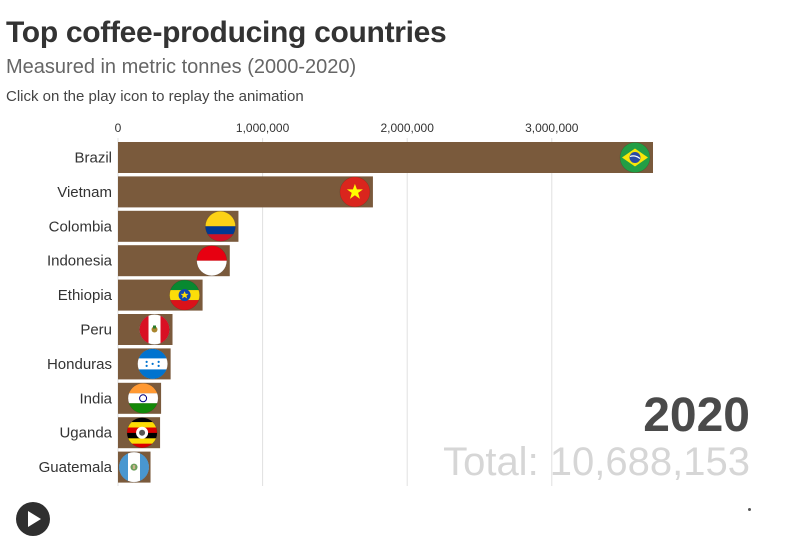  I want to click on category-label: Indonesia, so click(80, 261).